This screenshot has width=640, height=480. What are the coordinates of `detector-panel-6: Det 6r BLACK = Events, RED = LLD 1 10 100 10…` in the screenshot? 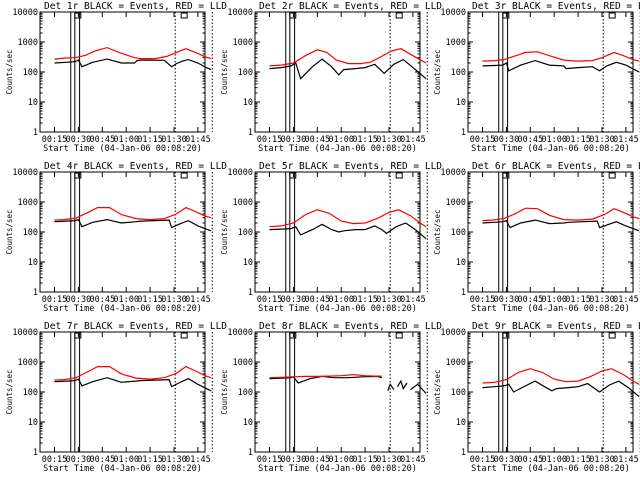 It's located at (536, 237).